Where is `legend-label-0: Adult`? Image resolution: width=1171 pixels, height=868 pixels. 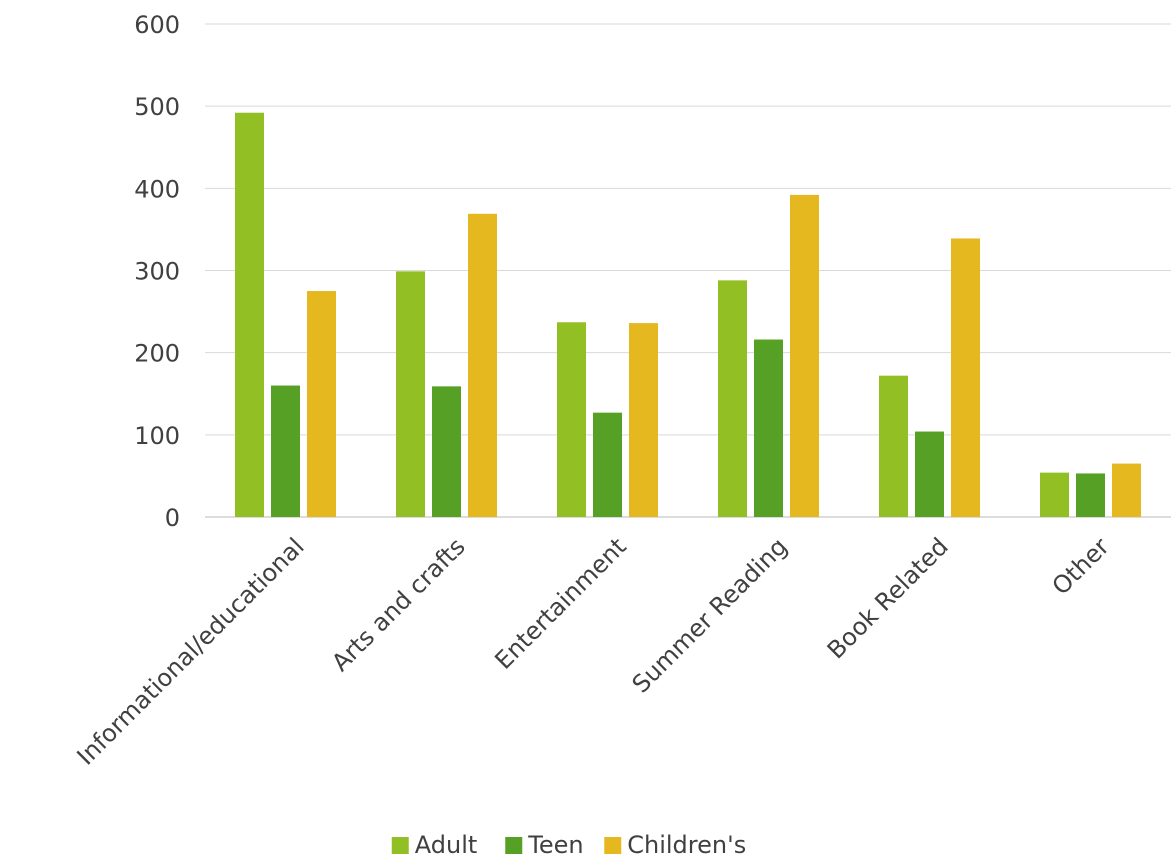
legend-label-0: Adult is located at coordinates (446, 845).